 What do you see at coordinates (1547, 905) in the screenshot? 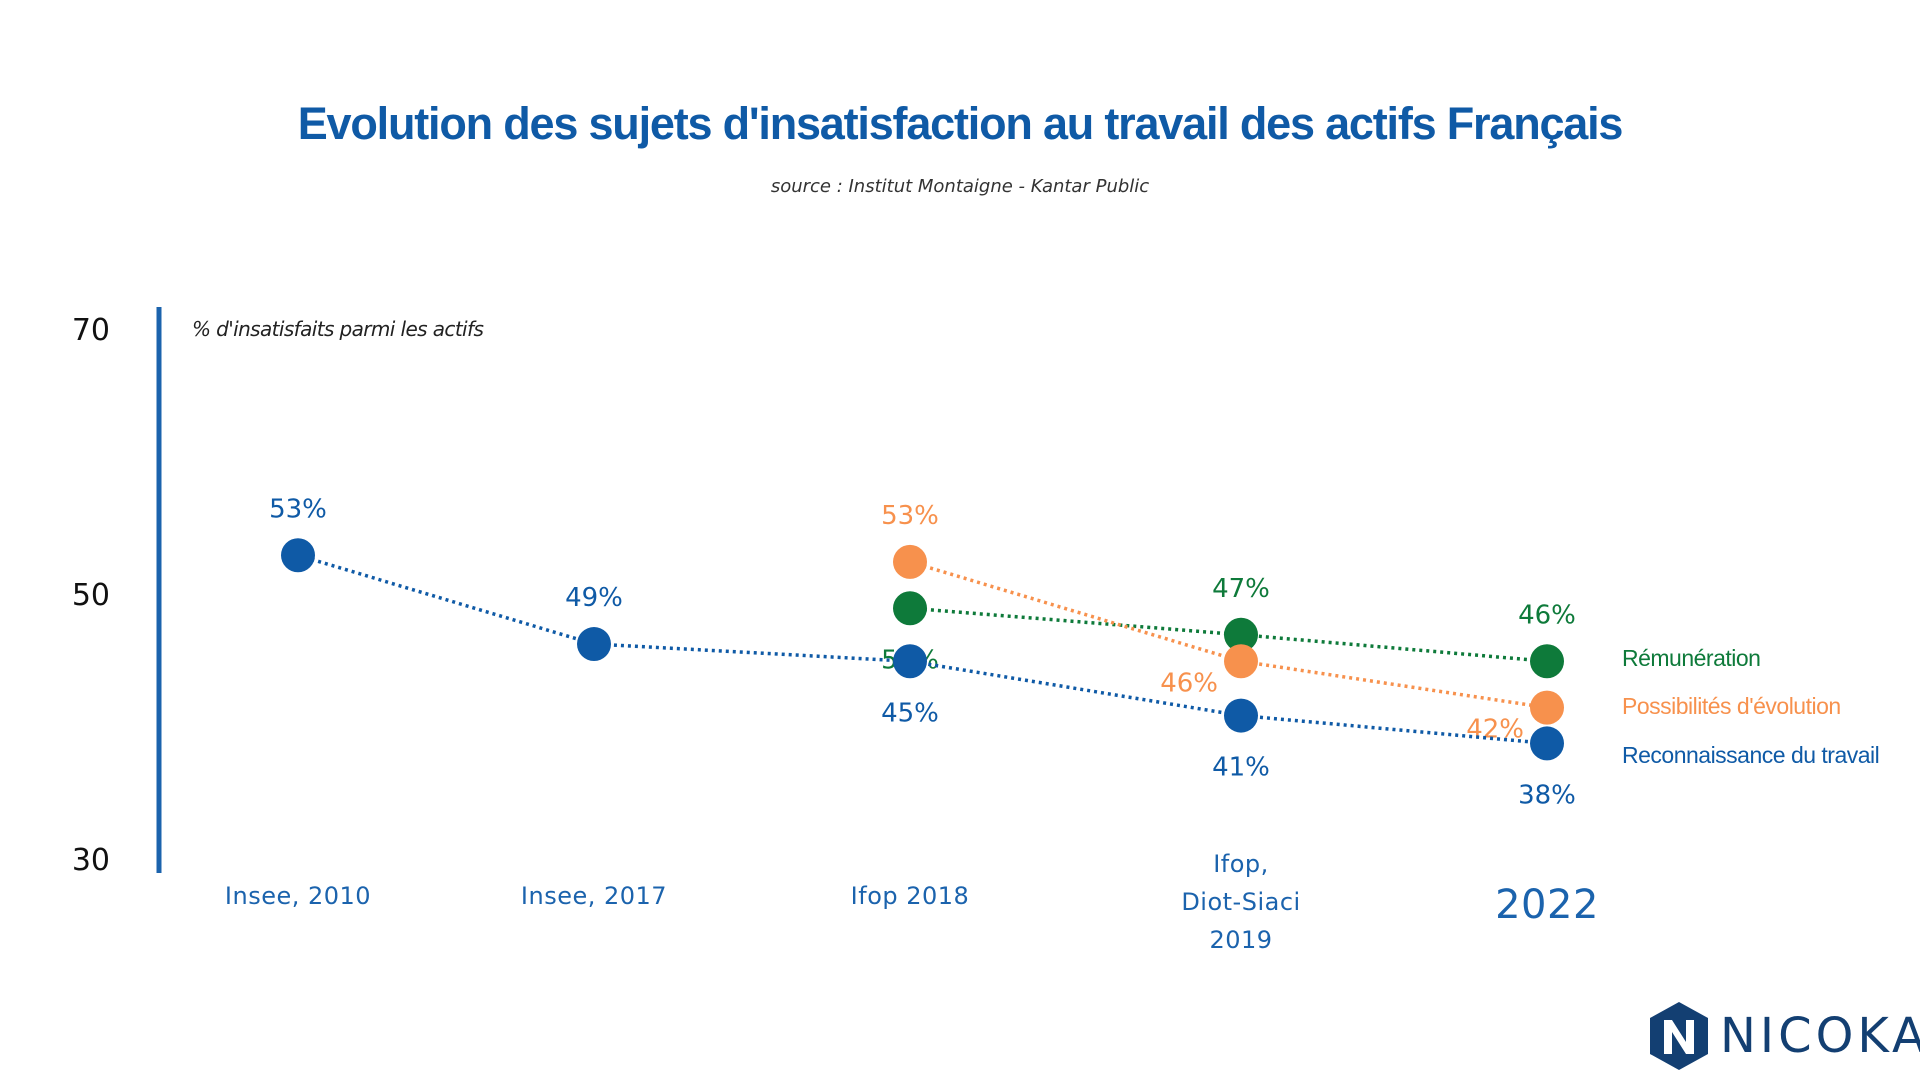
I see `x-tick-label: 2022` at bounding box center [1547, 905].